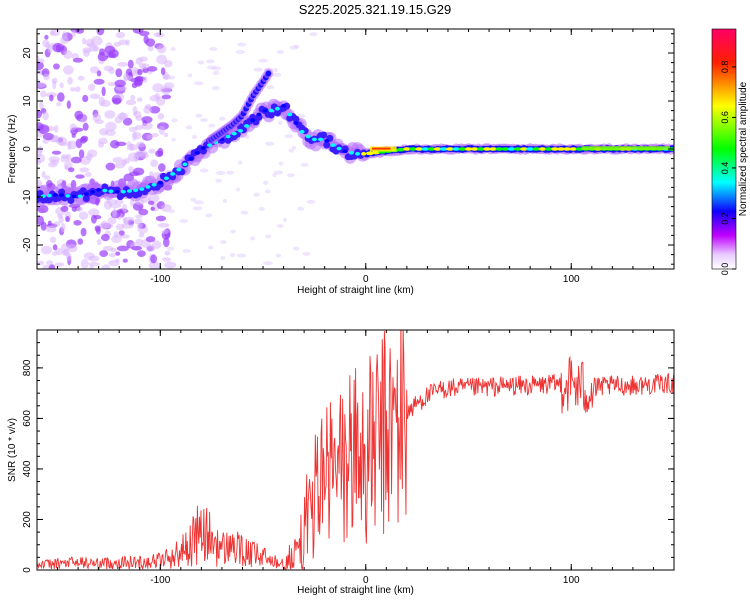 The height and width of the screenshot is (600, 750). What do you see at coordinates (725, 218) in the screenshot?
I see `colorbar-tick-label: 0.2` at bounding box center [725, 218].